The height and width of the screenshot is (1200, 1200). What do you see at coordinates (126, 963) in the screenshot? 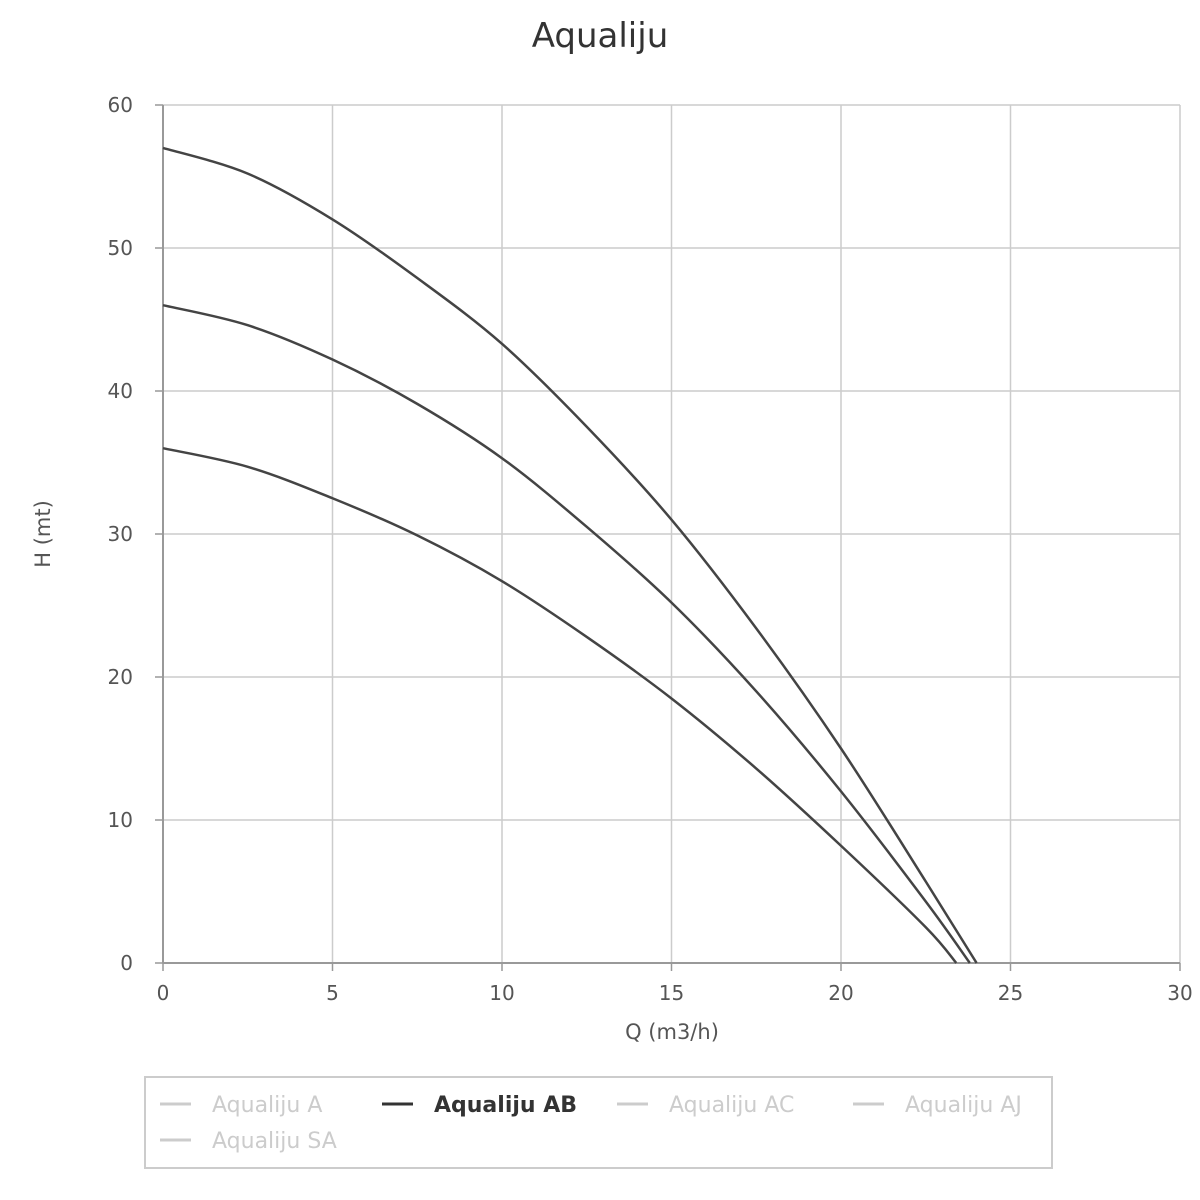
I see `y-tick-label: 0` at bounding box center [126, 963].